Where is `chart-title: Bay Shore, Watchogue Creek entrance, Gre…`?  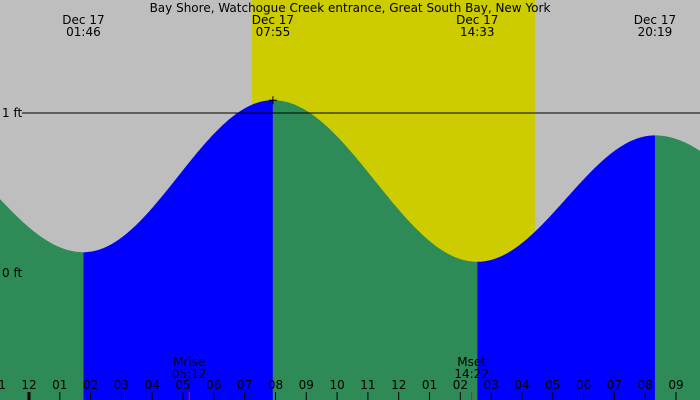
chart-title: Bay Shore, Watchogue Creek entrance, Gre… is located at coordinates (350, 8).